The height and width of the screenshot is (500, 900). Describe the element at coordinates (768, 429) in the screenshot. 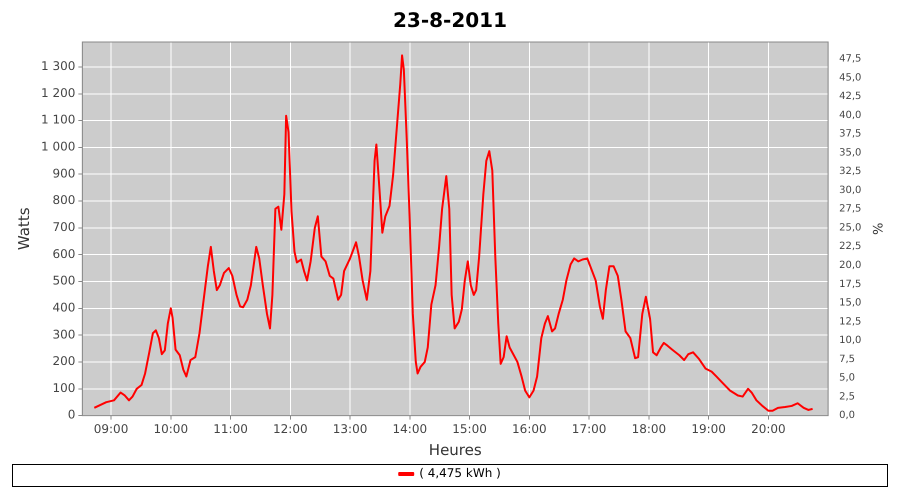

I see `x-tick-label: 20:00` at that location.